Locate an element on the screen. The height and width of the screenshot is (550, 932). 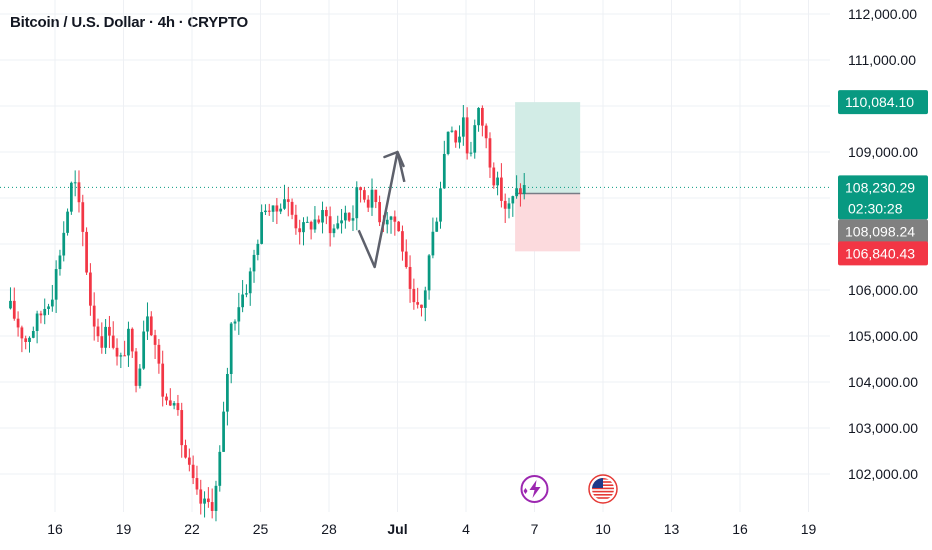
x-tick-label: 22 is located at coordinates (192, 529).